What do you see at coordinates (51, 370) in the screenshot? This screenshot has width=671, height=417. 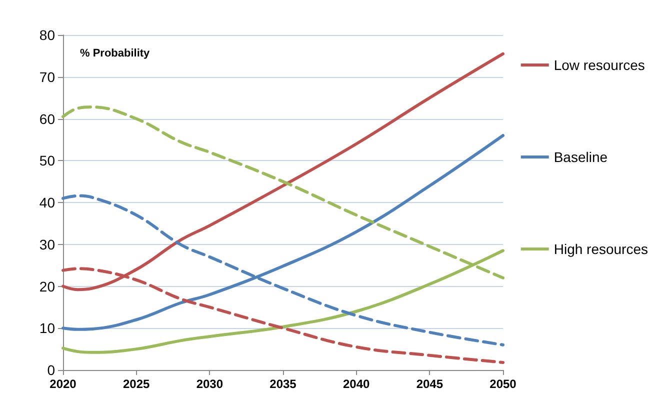 I see `y-tick-label: 0` at bounding box center [51, 370].